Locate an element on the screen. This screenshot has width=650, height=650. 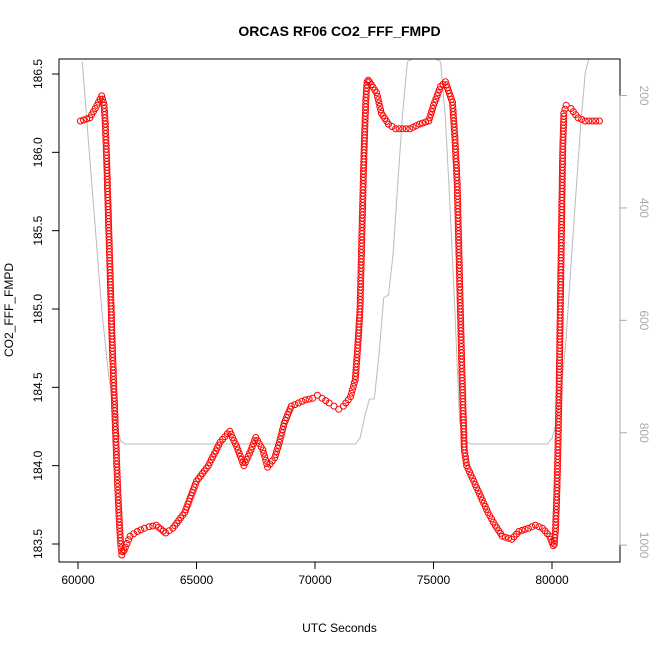
y-tick-label: 183.5 is located at coordinates (38, 544).